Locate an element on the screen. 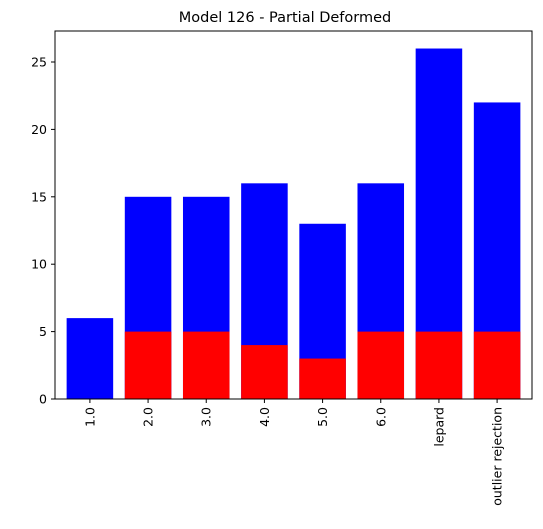  x-tick-label: 2.0 is located at coordinates (148, 417).